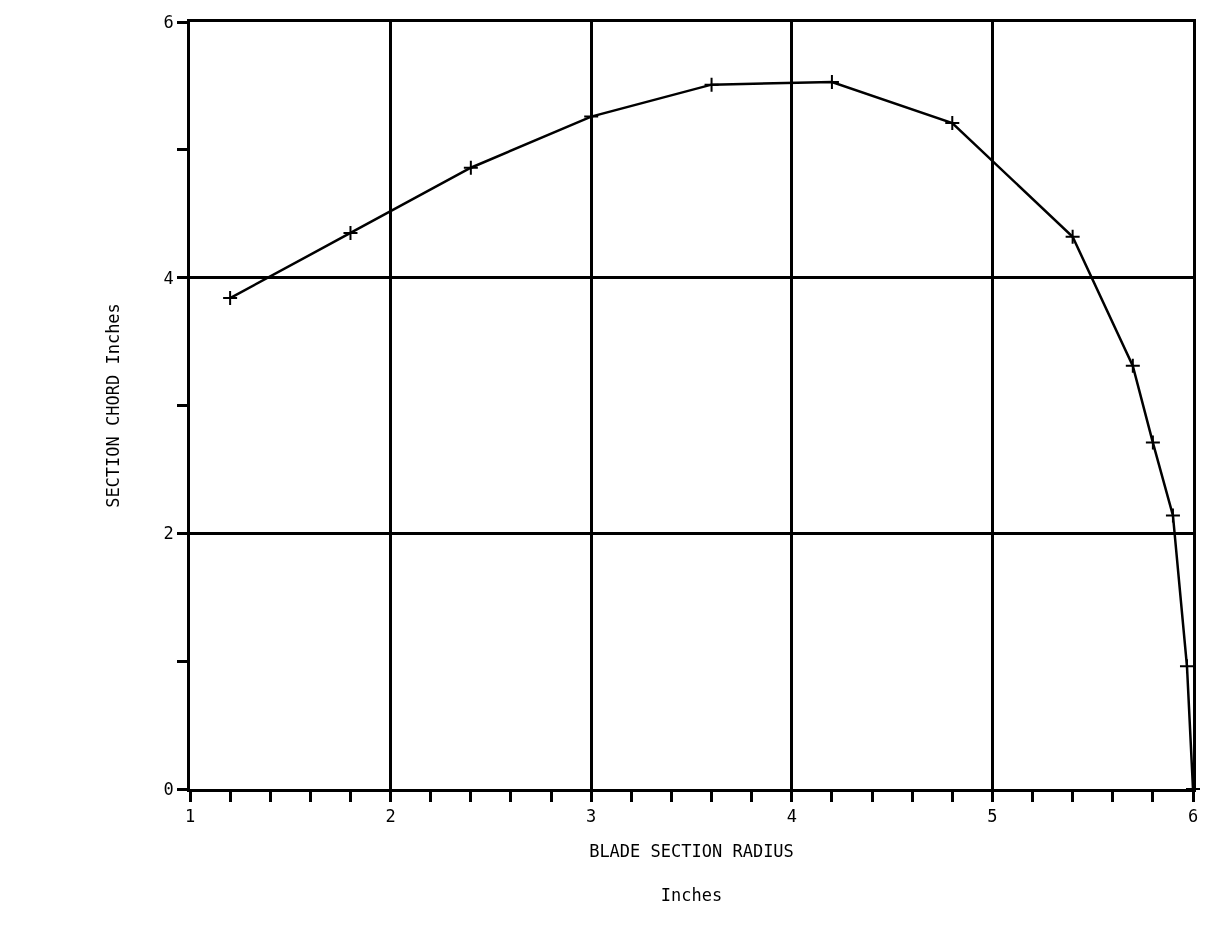 Image resolution: width=1210 pixels, height=939 pixels. I want to click on x-tick-label: 6, so click(1193, 816).